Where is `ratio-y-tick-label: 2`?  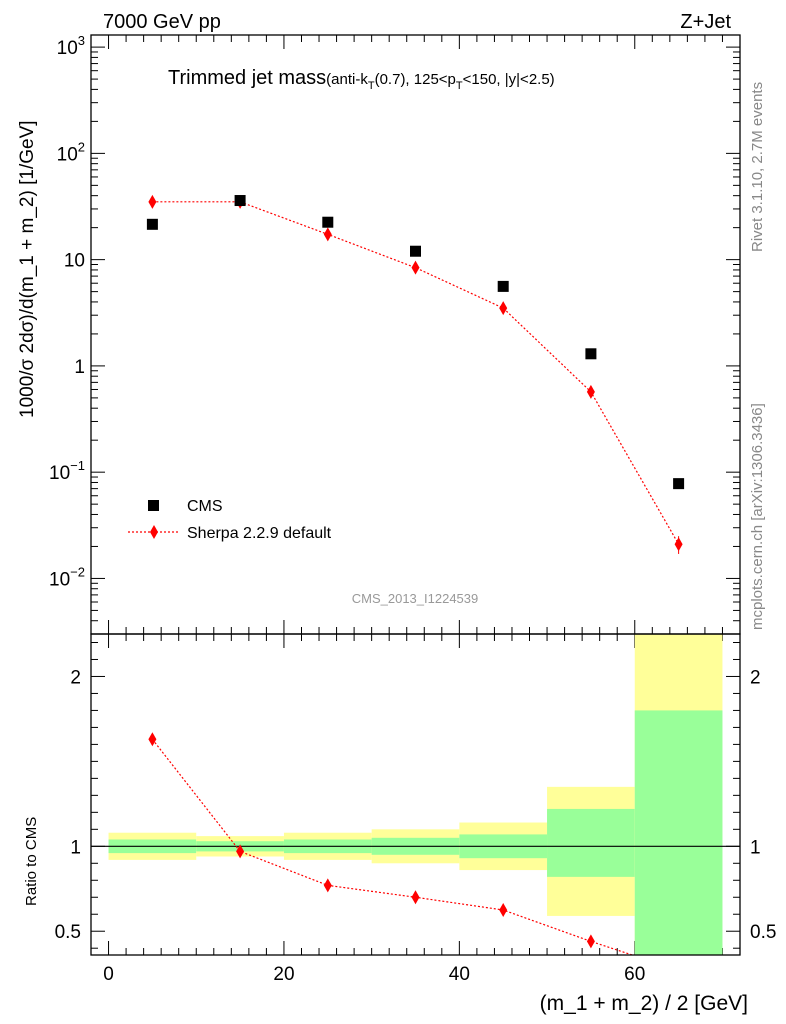 ratio-y-tick-label: 2 is located at coordinates (75, 677).